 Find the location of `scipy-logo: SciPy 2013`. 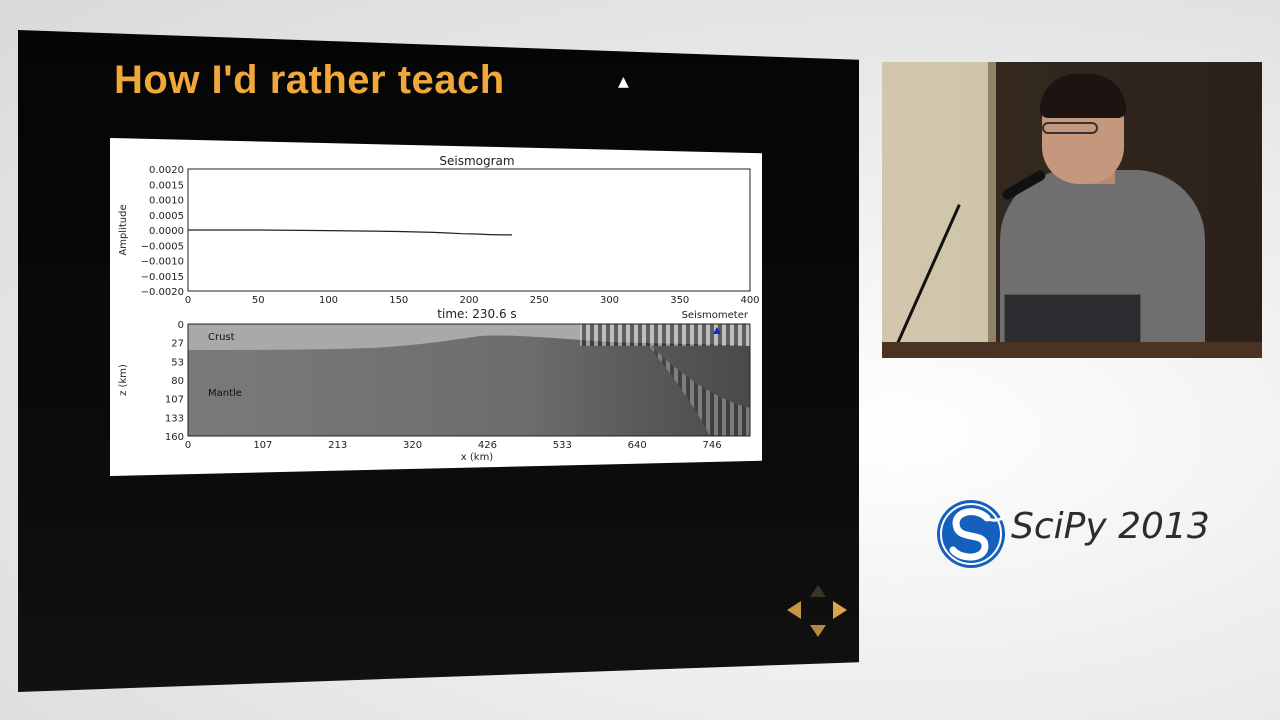

scipy-logo: SciPy 2013 is located at coordinates (1080, 535).